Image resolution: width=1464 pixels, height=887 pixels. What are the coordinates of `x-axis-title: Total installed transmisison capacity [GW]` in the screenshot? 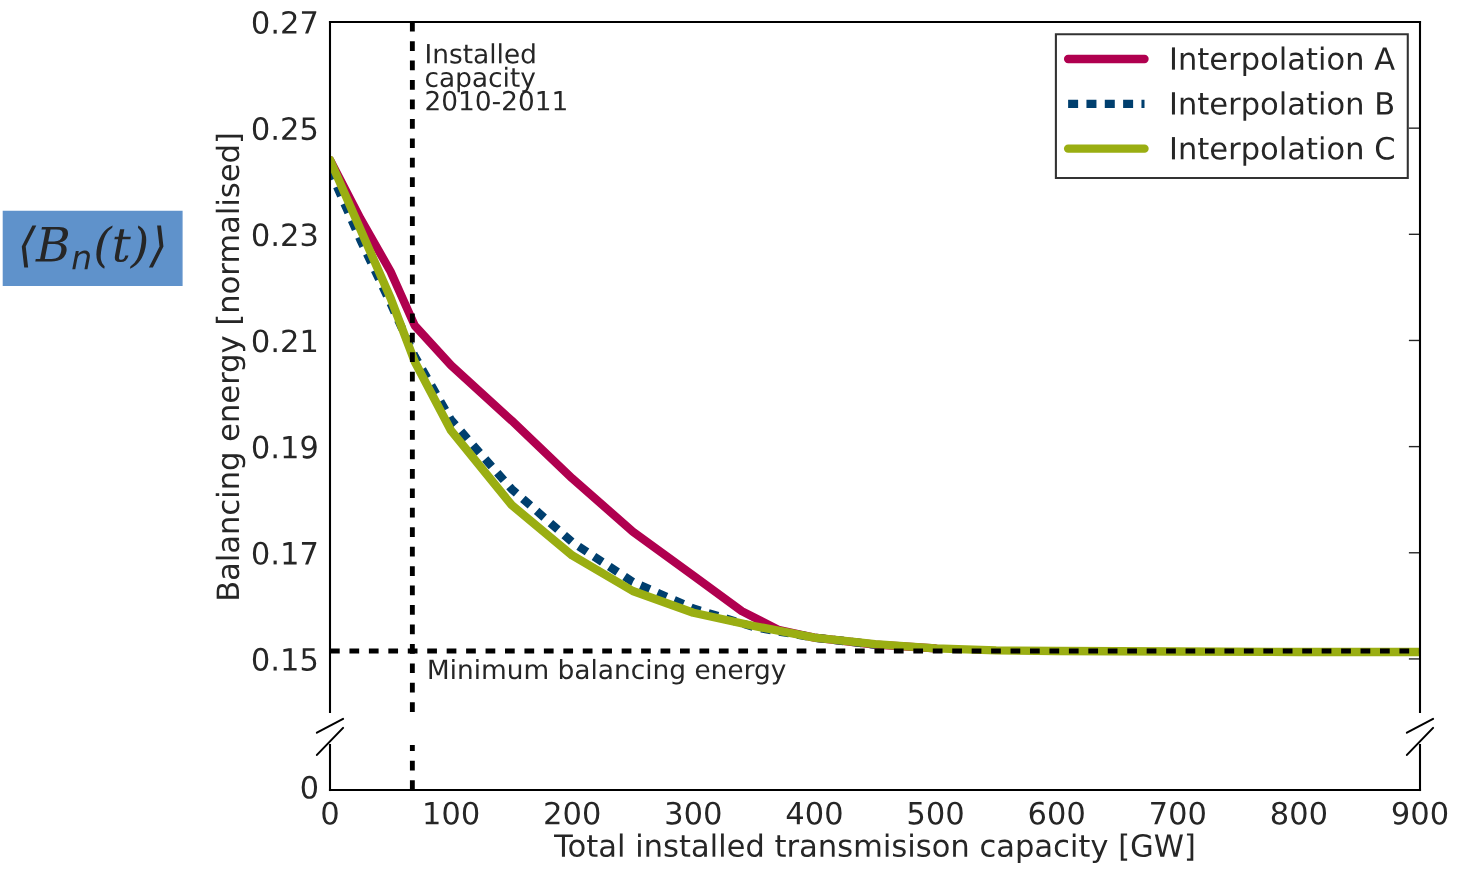 It's located at (874, 848).